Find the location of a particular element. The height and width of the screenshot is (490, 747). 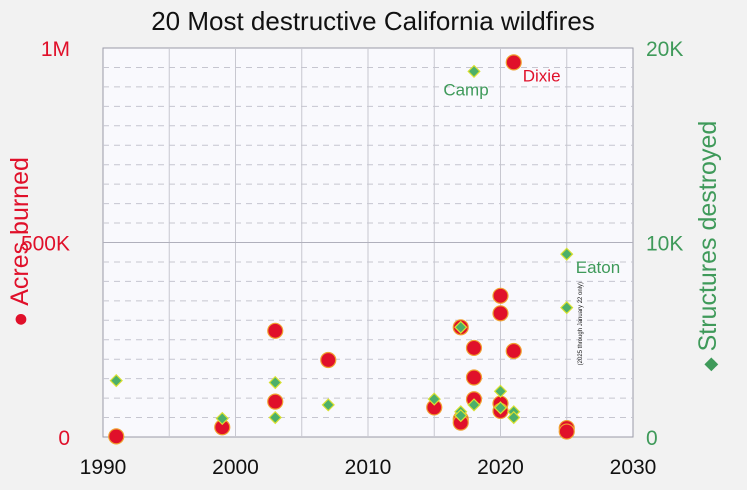

right-axis-label: ◆ Structures destroyed is located at coordinates (708, 246).